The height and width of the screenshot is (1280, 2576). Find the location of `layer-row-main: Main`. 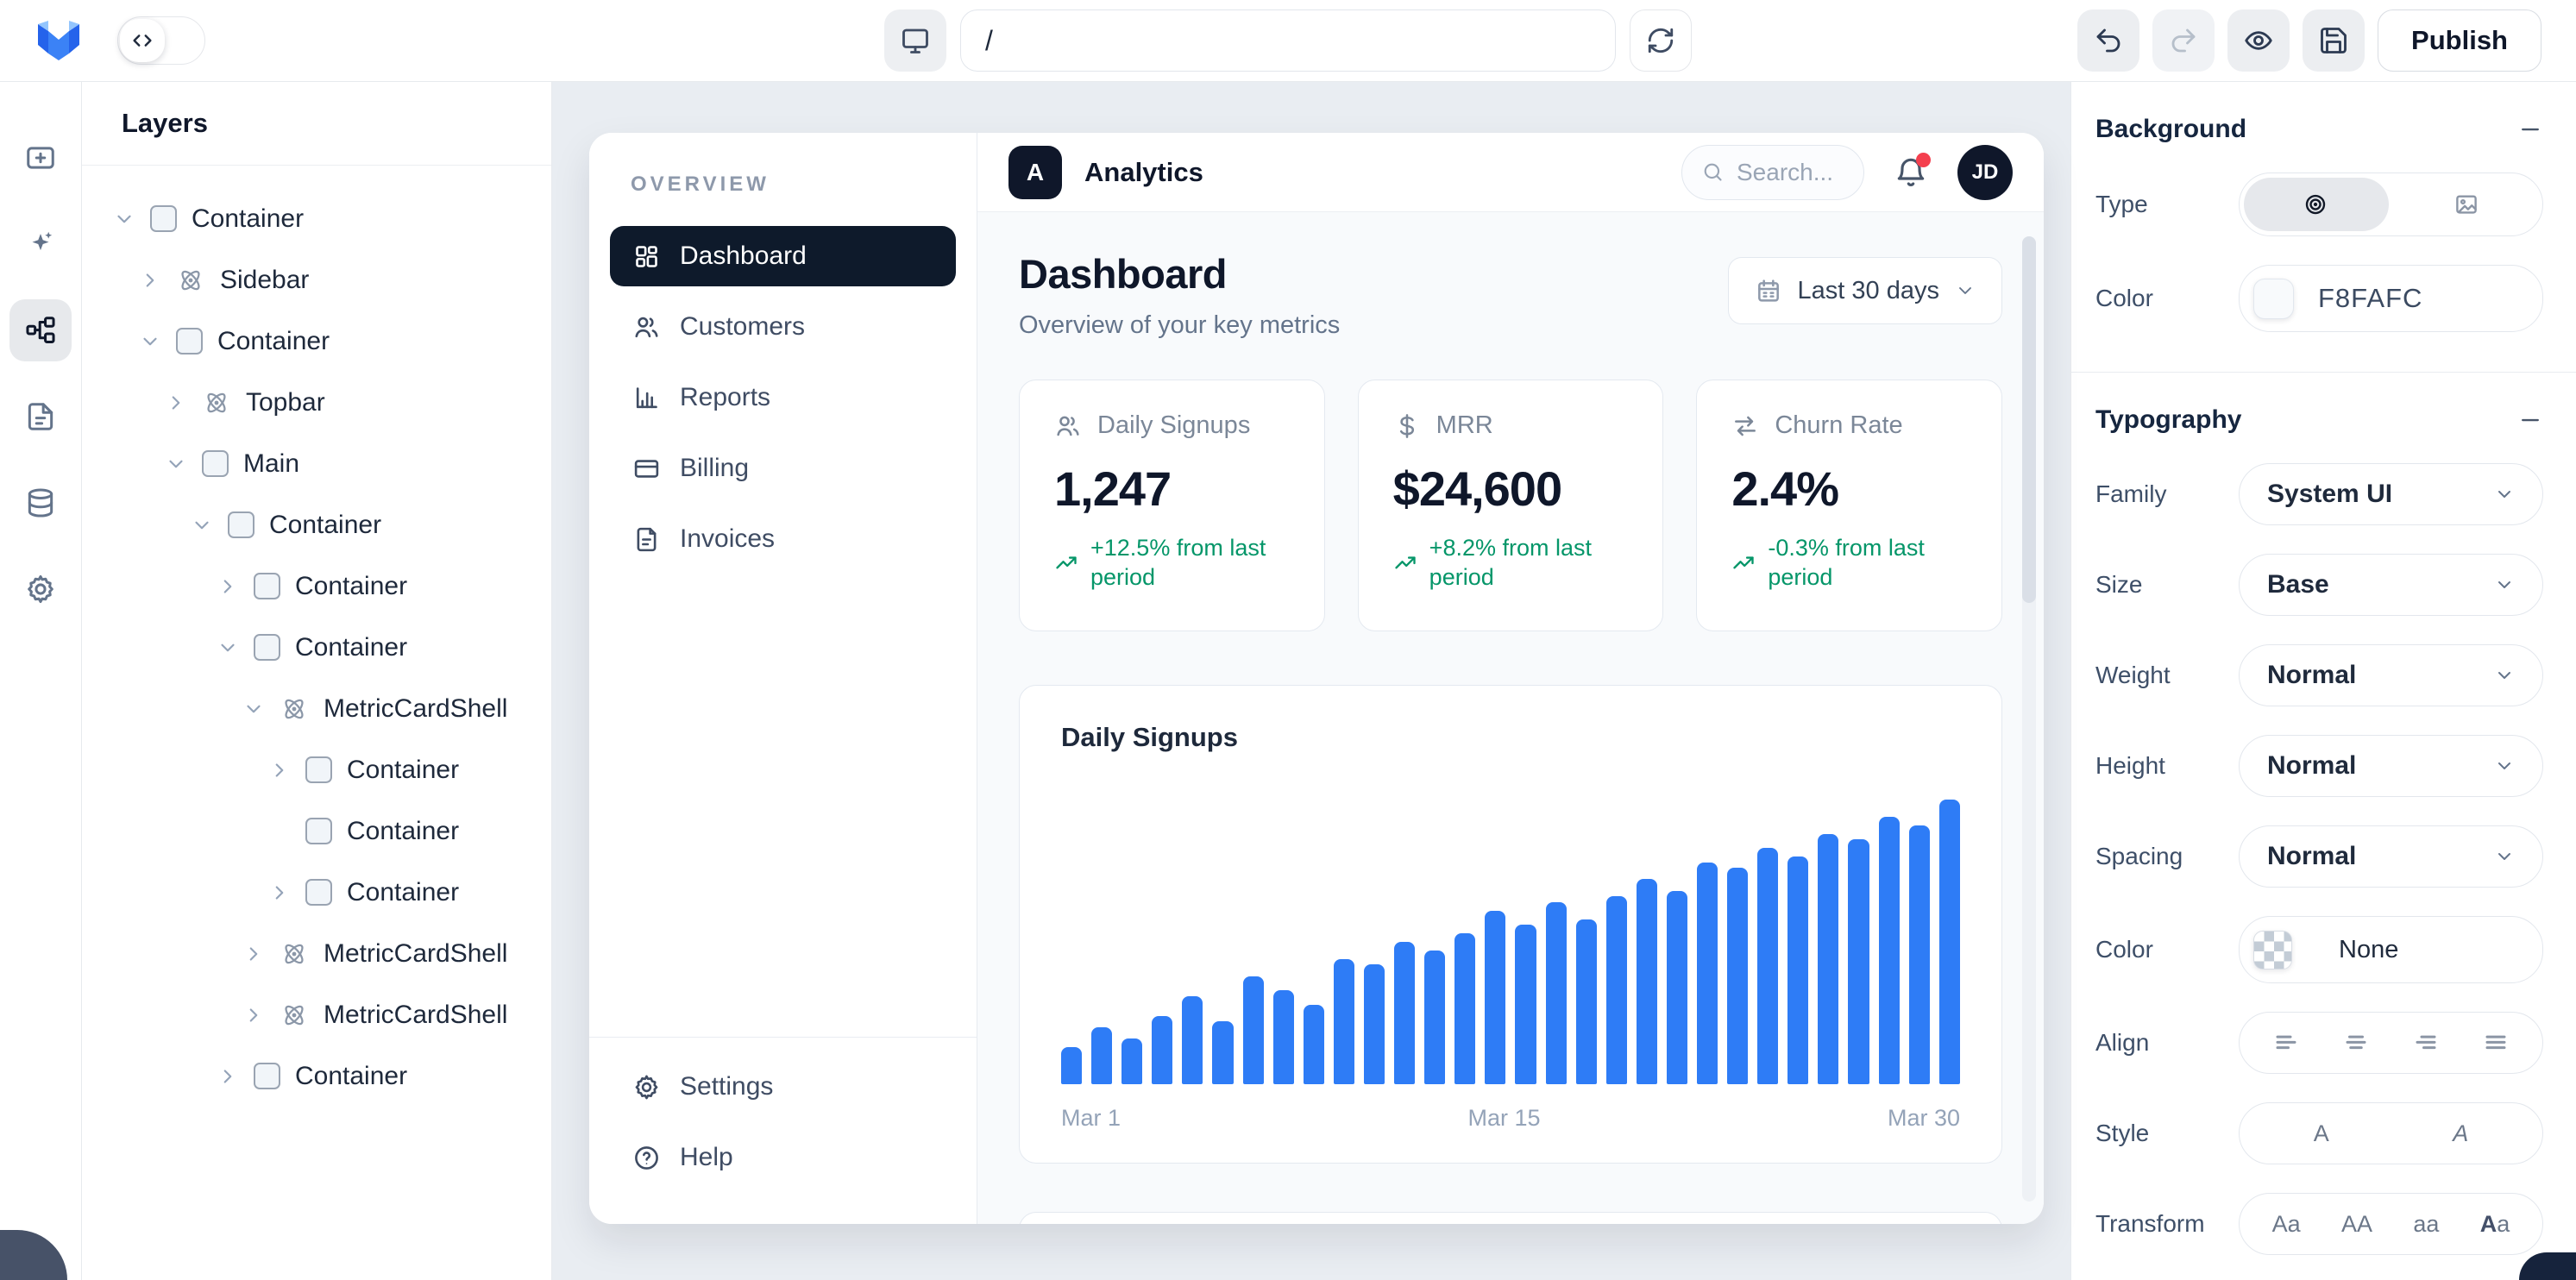

layer-row-main: Main is located at coordinates (316, 464).